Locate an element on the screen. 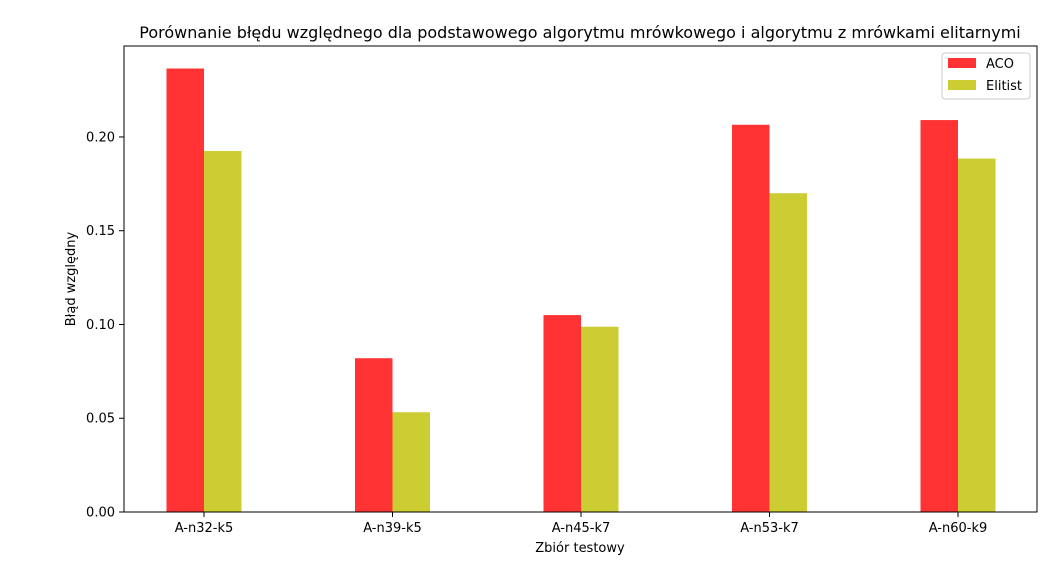 Image resolution: width=1062 pixels, height=583 pixels. legend-swatch-aco is located at coordinates (962, 63).